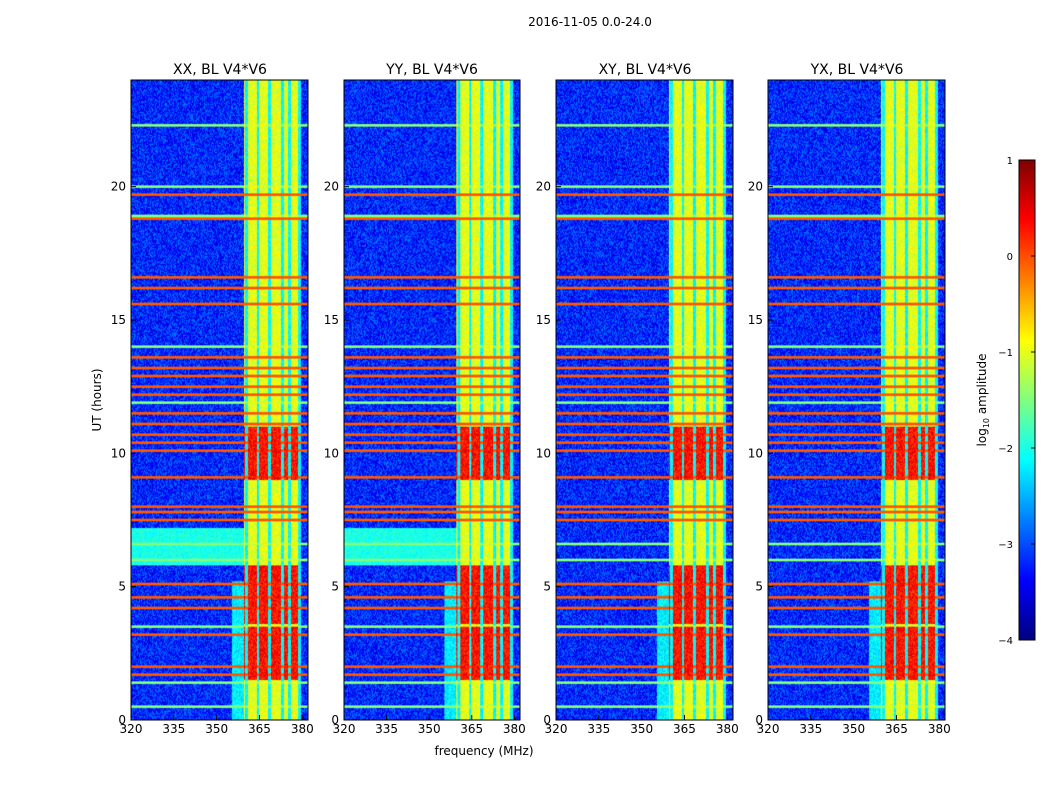 This screenshot has height=800, width=1050. Describe the element at coordinates (983, 400) in the screenshot. I see `colorbar-label: log10 amplitude` at that location.